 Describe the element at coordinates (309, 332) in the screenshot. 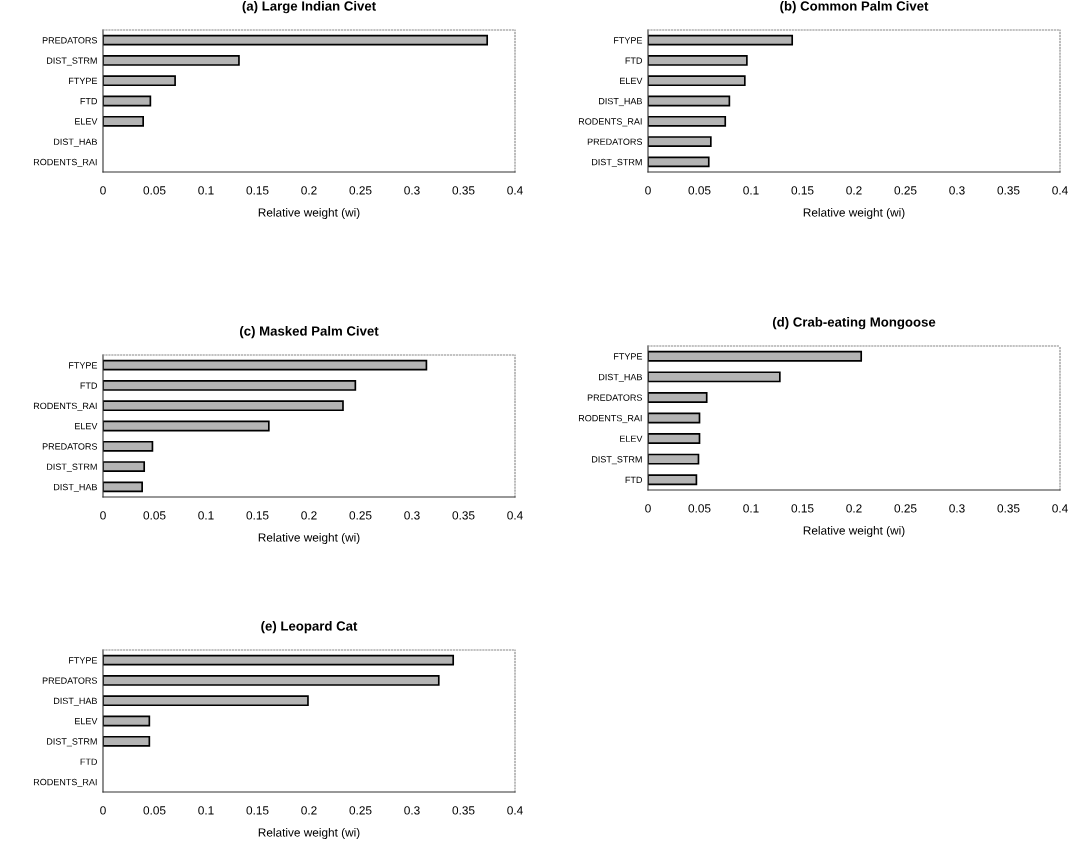

I see `chart-title: (c) Masked Palm Civet` at that location.